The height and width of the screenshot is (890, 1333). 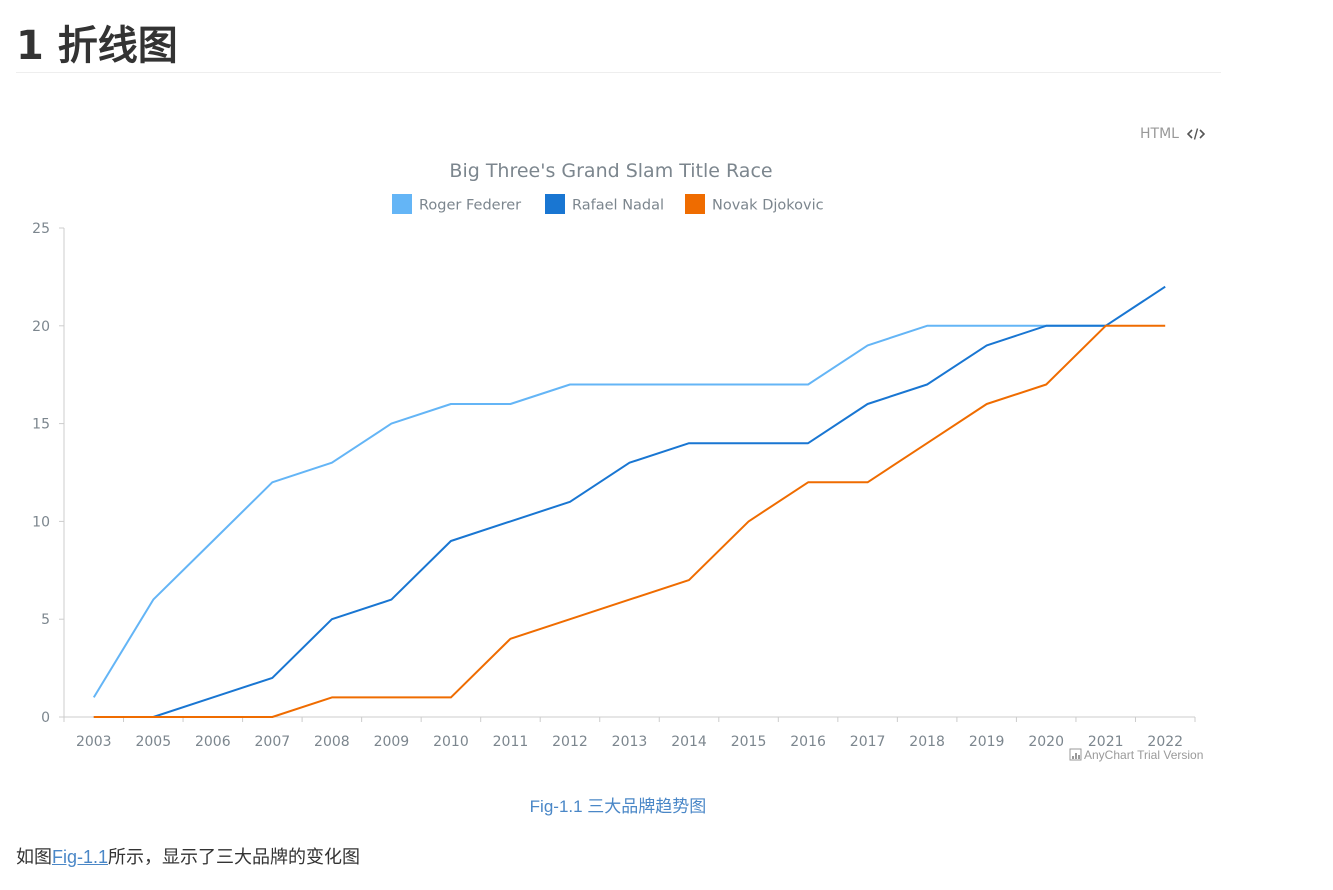 What do you see at coordinates (41, 327) in the screenshot?
I see `y-tick-label-20: 20` at bounding box center [41, 327].